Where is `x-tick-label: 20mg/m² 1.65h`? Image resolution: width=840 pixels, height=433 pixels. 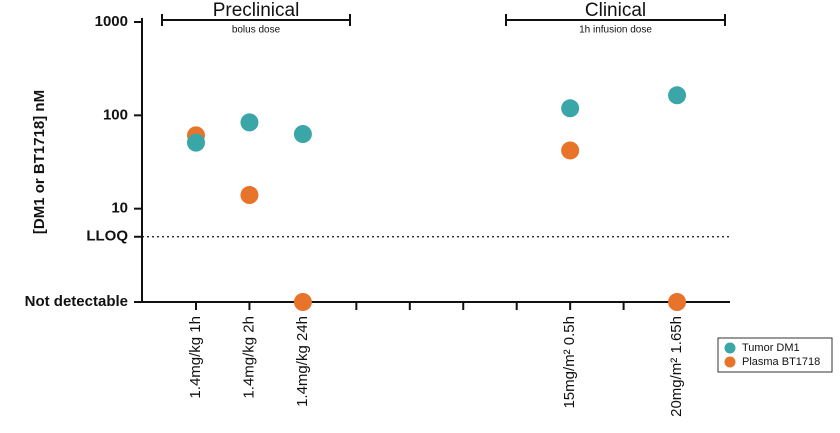 x-tick-label: 20mg/m² 1.65h is located at coordinates (676, 366).